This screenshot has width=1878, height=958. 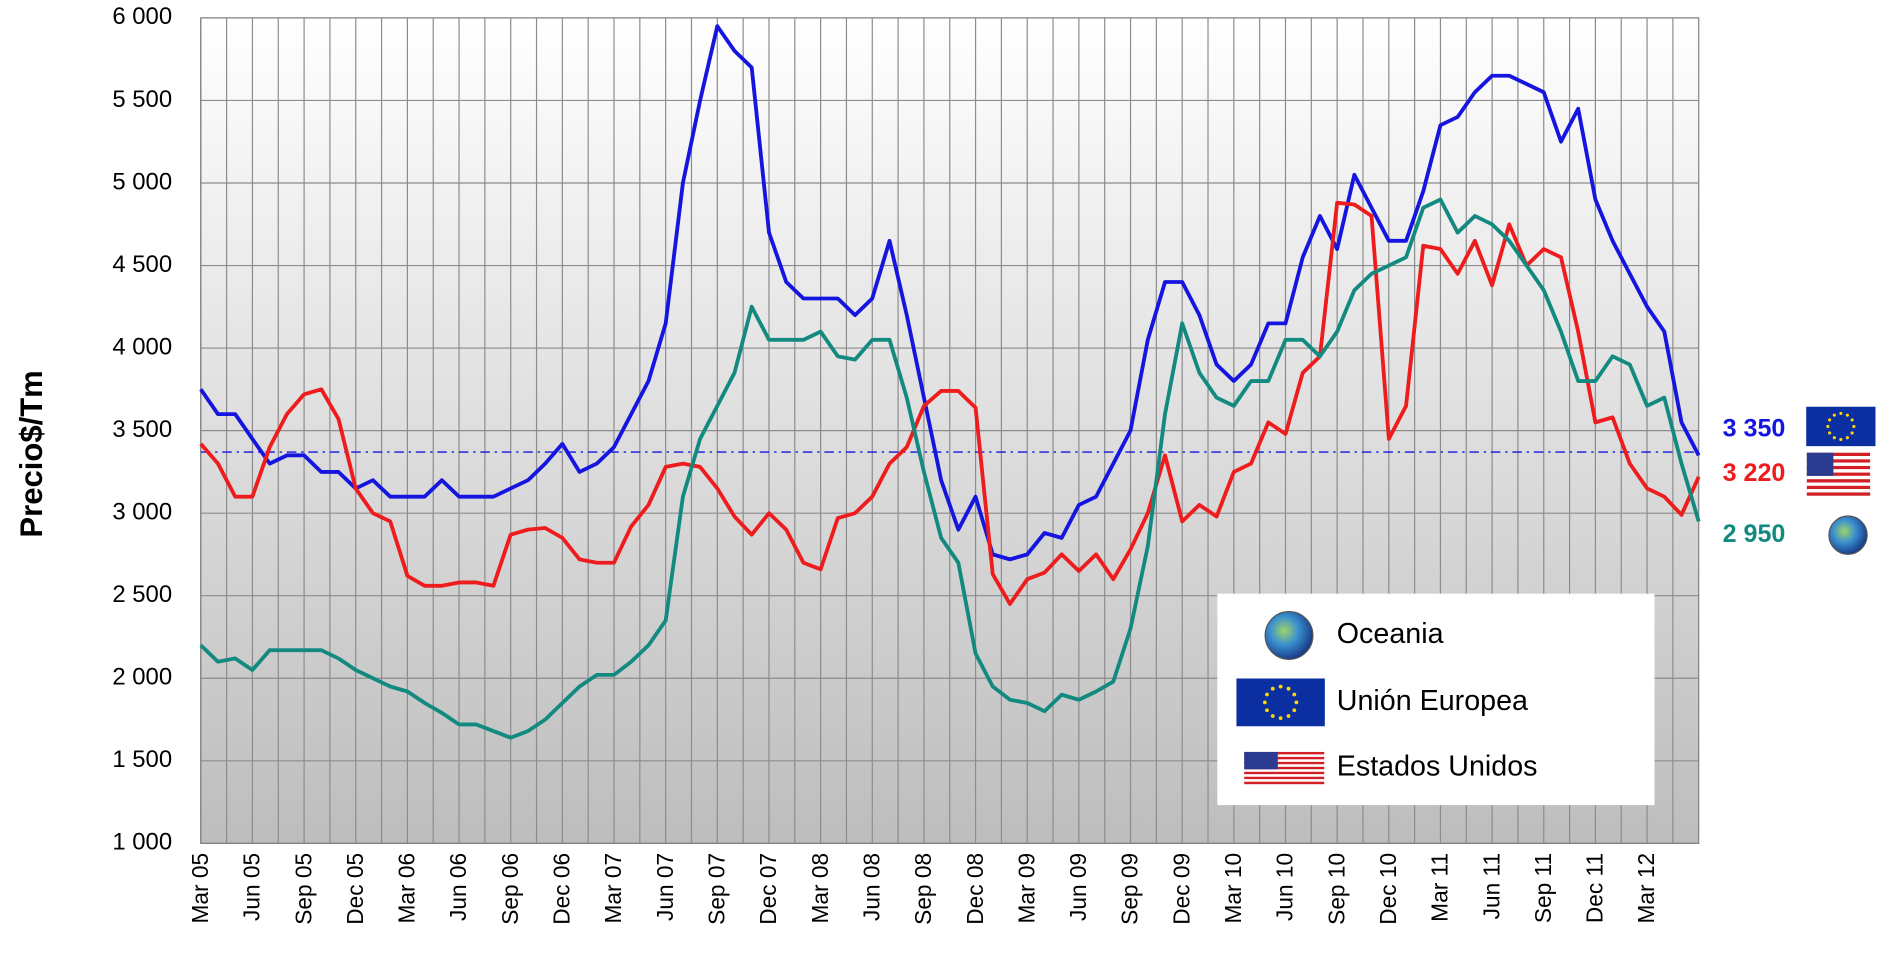 What do you see at coordinates (252, 887) in the screenshot?
I see `x-tick-label: Jun 05` at bounding box center [252, 887].